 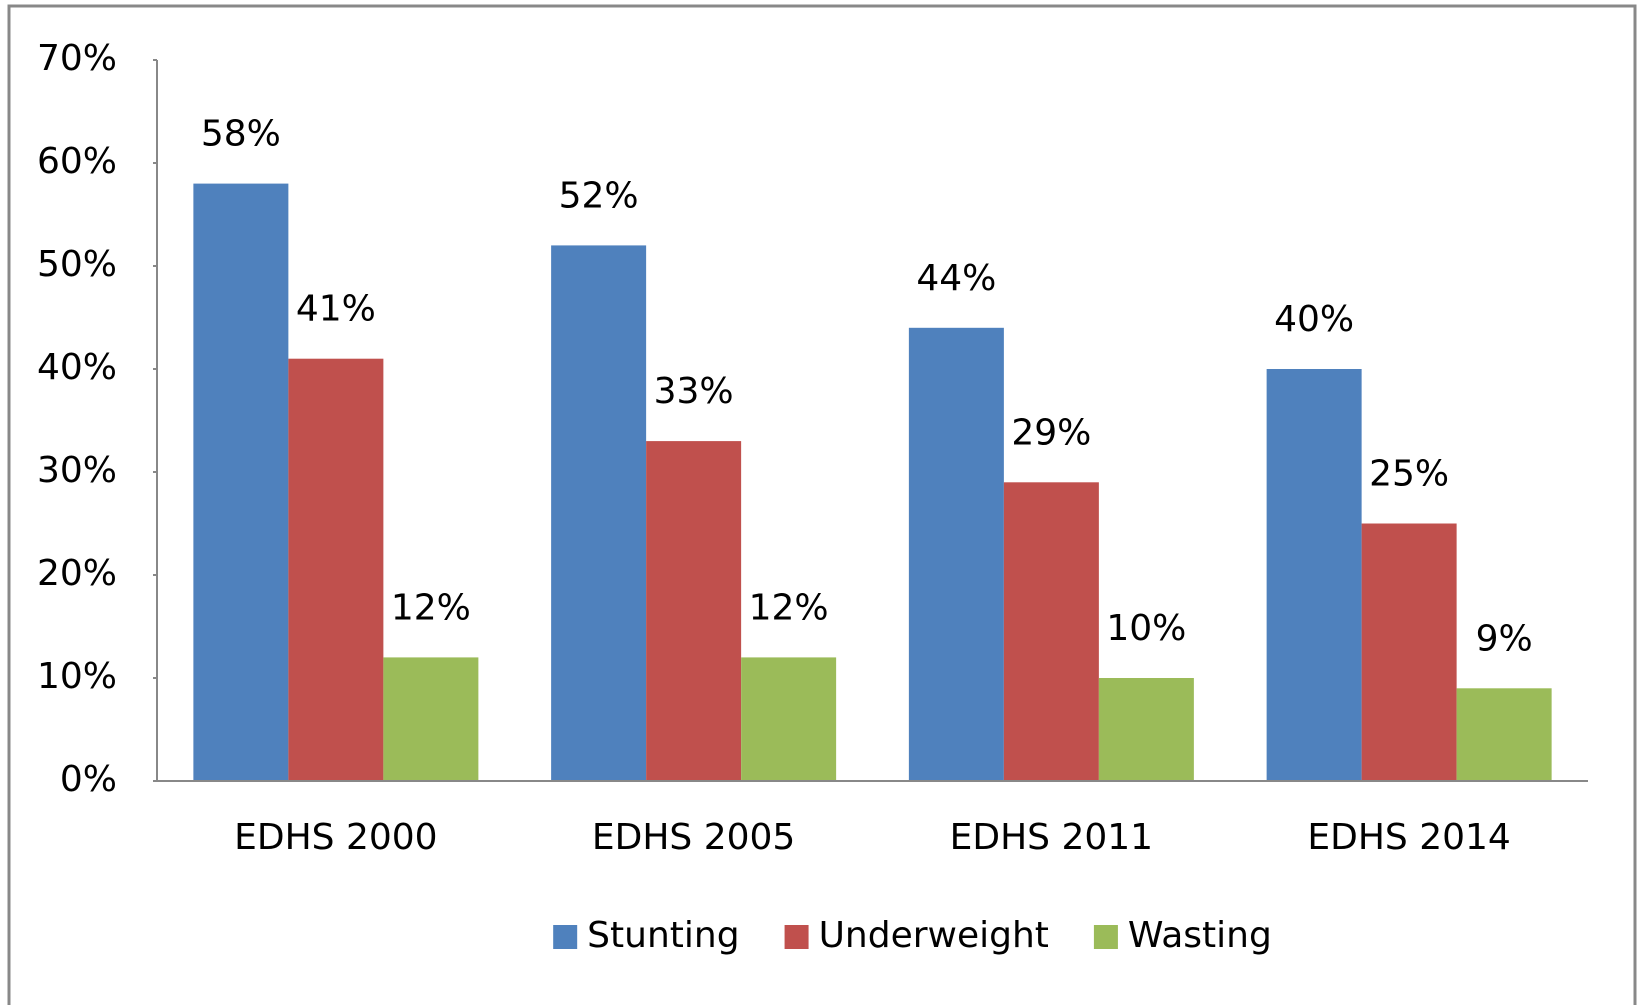 What do you see at coordinates (1314, 319) in the screenshot?
I see `data-label: 40%` at bounding box center [1314, 319].